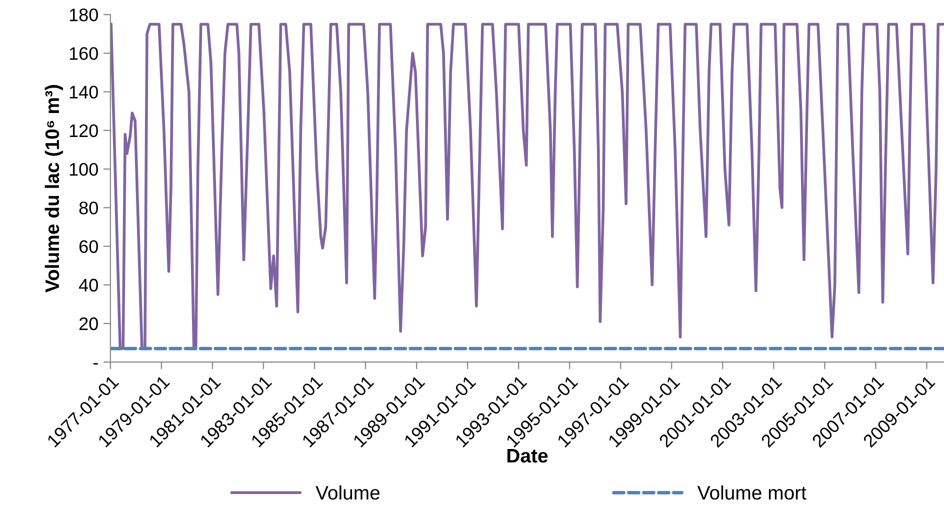 The height and width of the screenshot is (521, 944). Describe the element at coordinates (88, 323) in the screenshot. I see `y-tick-label: 20` at that location.